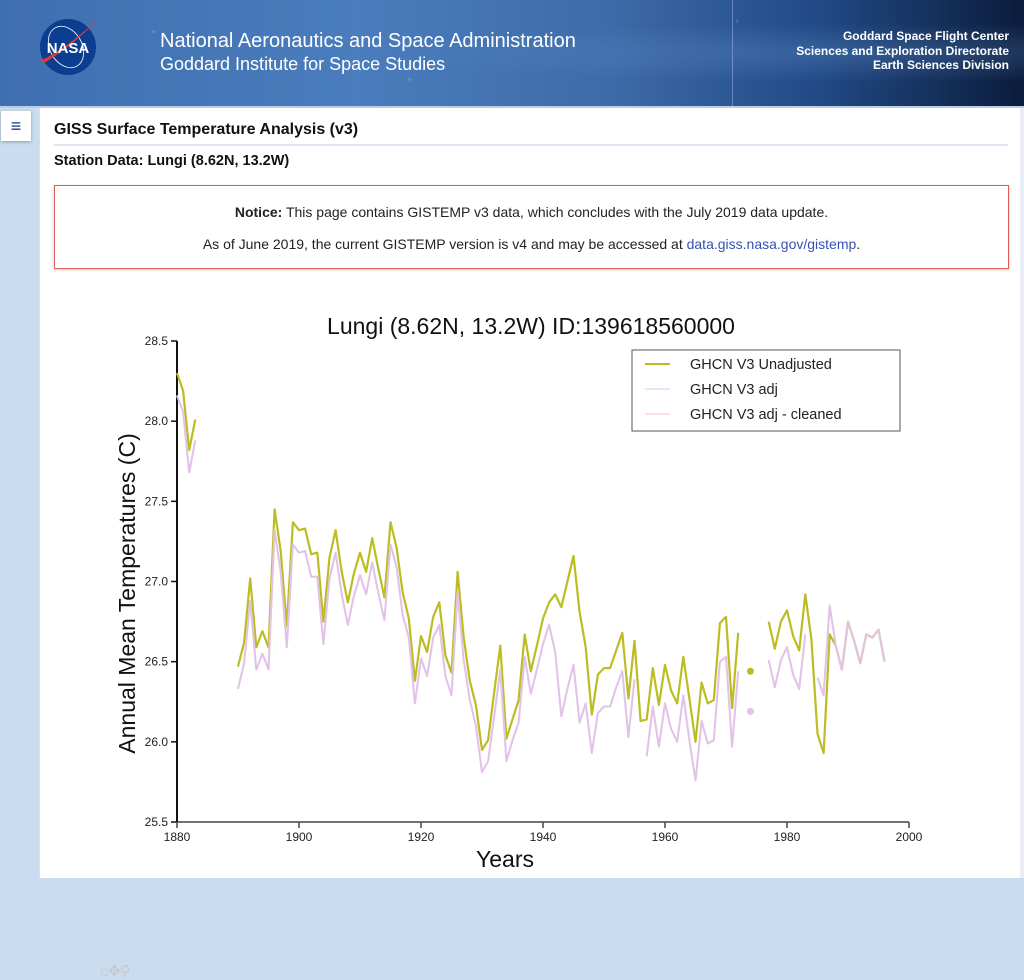 The height and width of the screenshot is (980, 1024). What do you see at coordinates (125, 971) in the screenshot?
I see `zoom-icon: ⚲` at bounding box center [125, 971].